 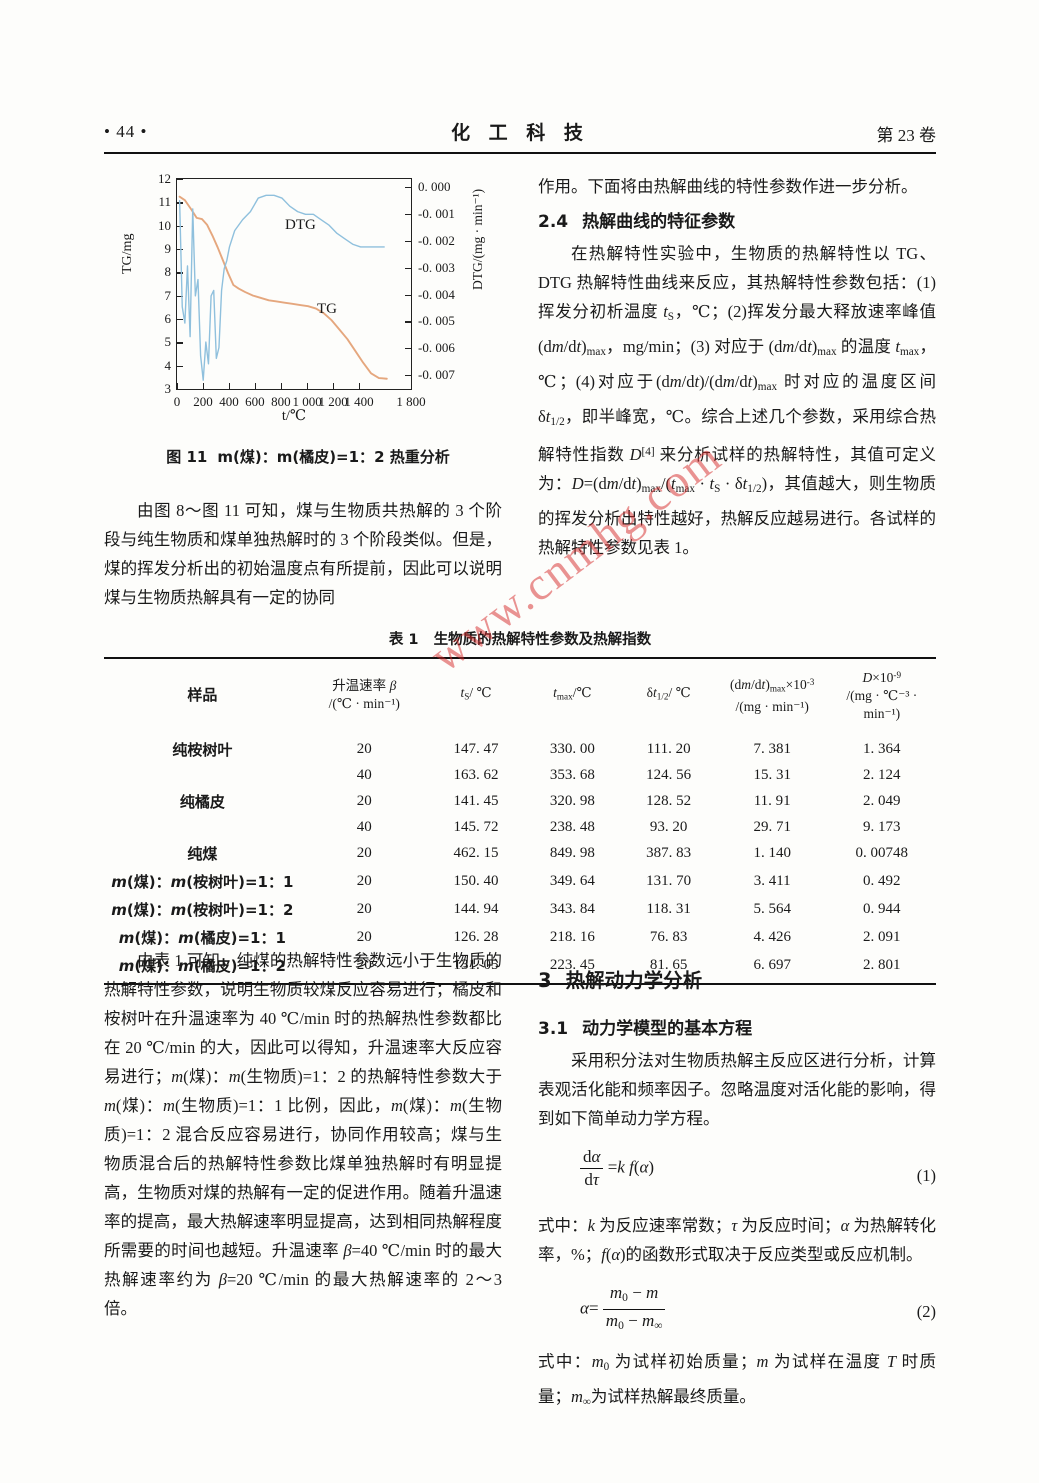 What do you see at coordinates (882, 909) in the screenshot?
I see `cell-d: 0. 944` at bounding box center [882, 909].